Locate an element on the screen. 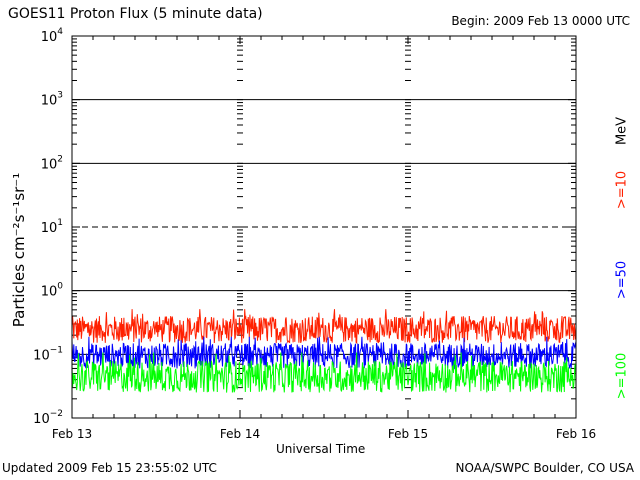  x-tick-label: Feb 13 is located at coordinates (72, 434).